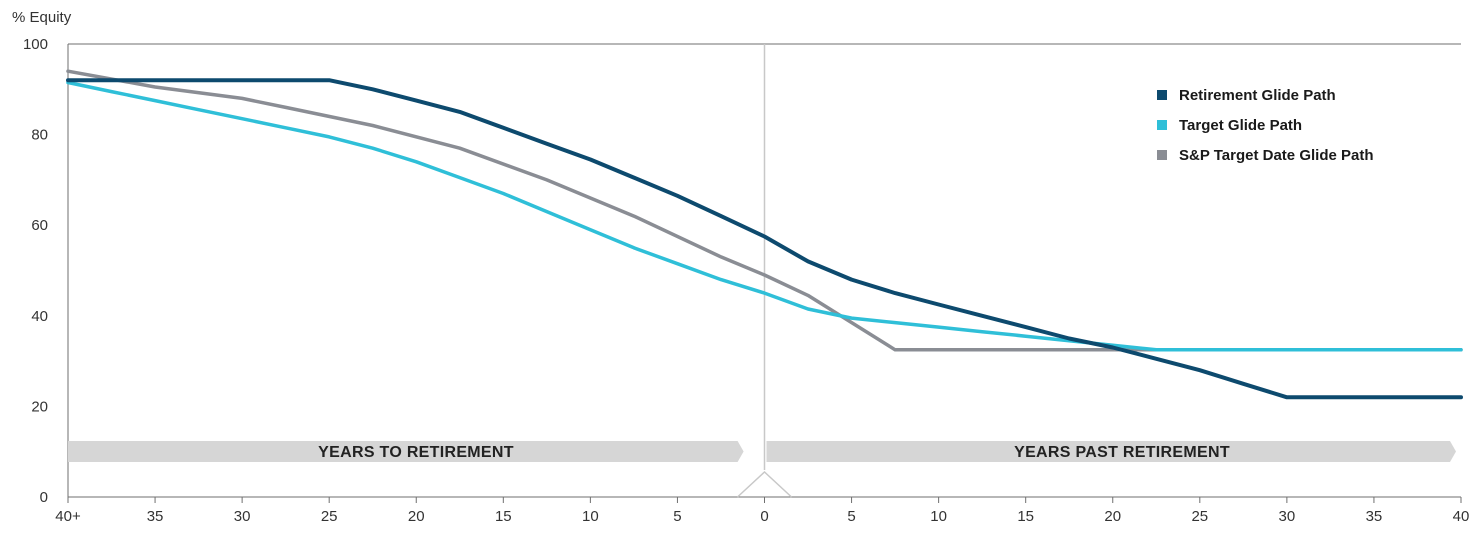  I want to click on legend-swatch-retirement-glide-path, so click(1162, 95).